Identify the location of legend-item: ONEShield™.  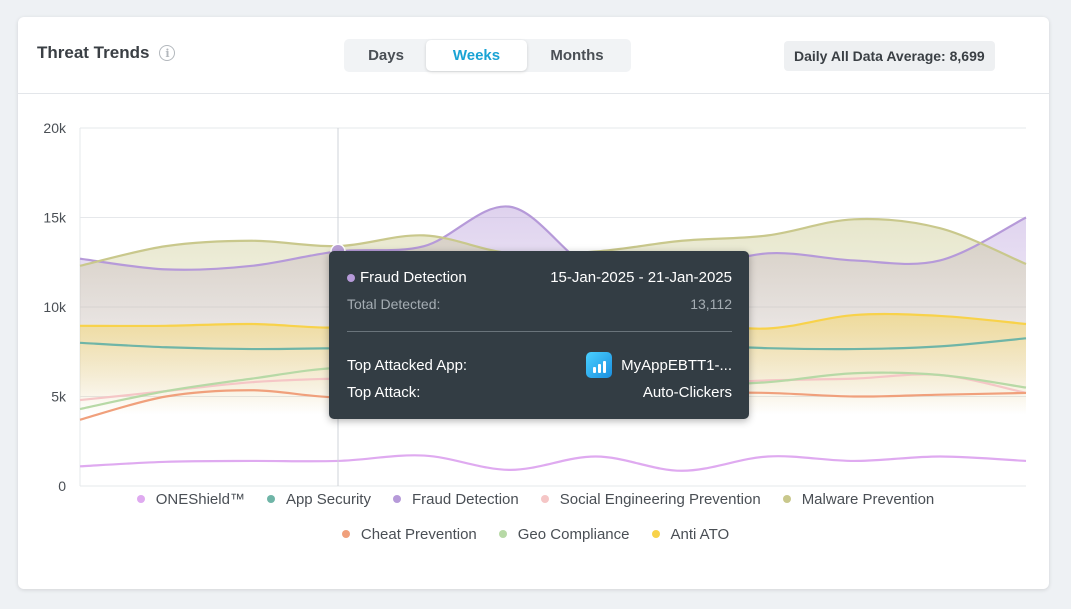
(190, 499).